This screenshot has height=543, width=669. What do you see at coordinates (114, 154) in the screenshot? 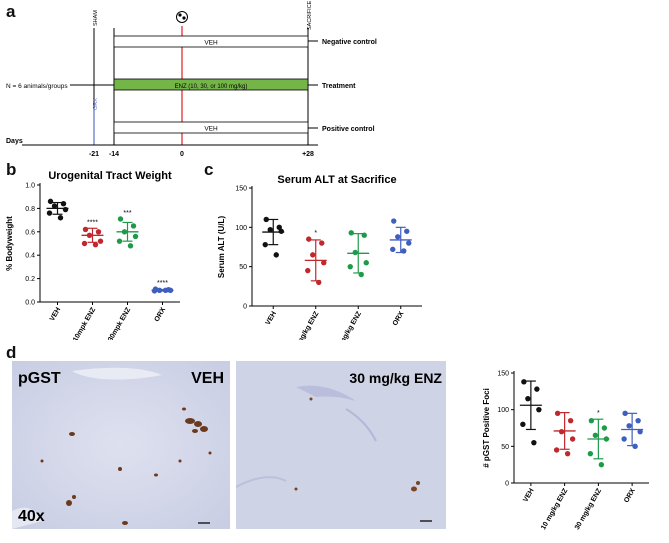
I see `day-tick-label: -14` at bounding box center [114, 154].